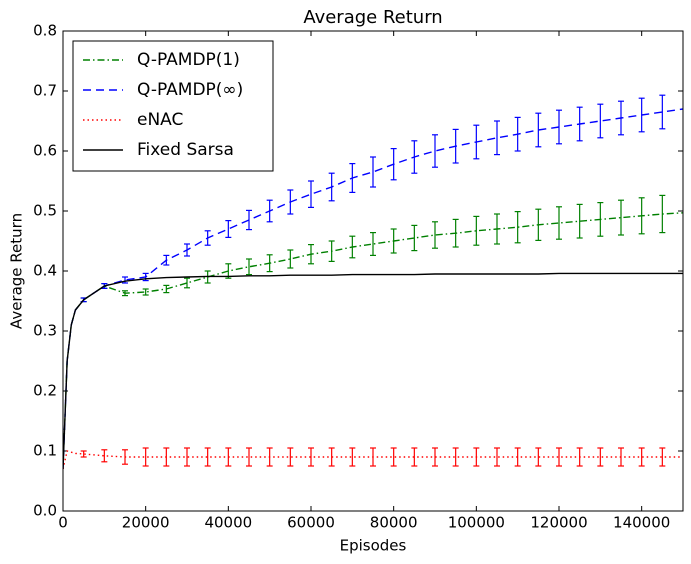  I want to click on y-tick-label: 0.4, so click(45, 271).